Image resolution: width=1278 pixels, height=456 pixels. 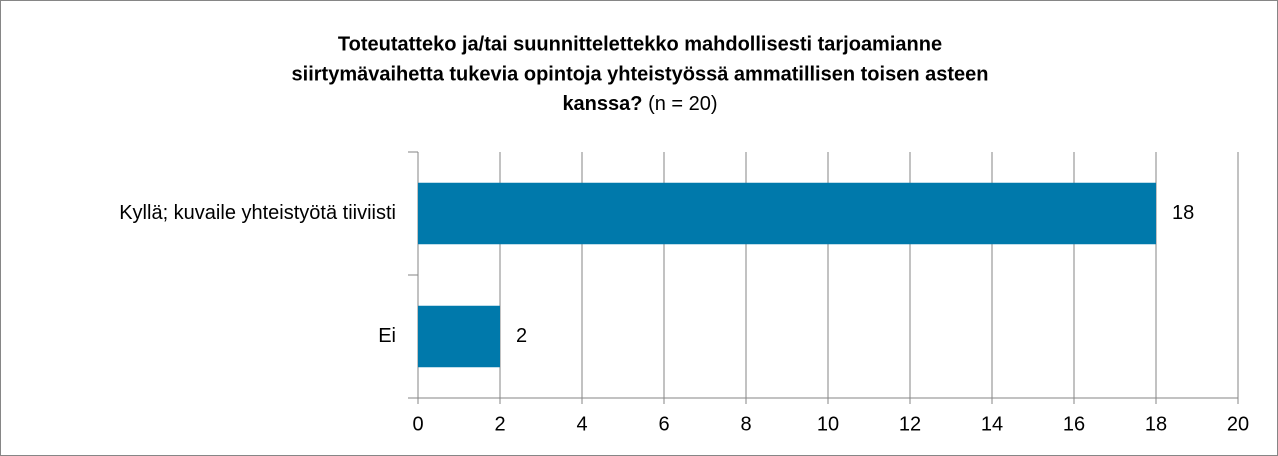 What do you see at coordinates (387, 336) in the screenshot?
I see `y-tick-label: Ei` at bounding box center [387, 336].